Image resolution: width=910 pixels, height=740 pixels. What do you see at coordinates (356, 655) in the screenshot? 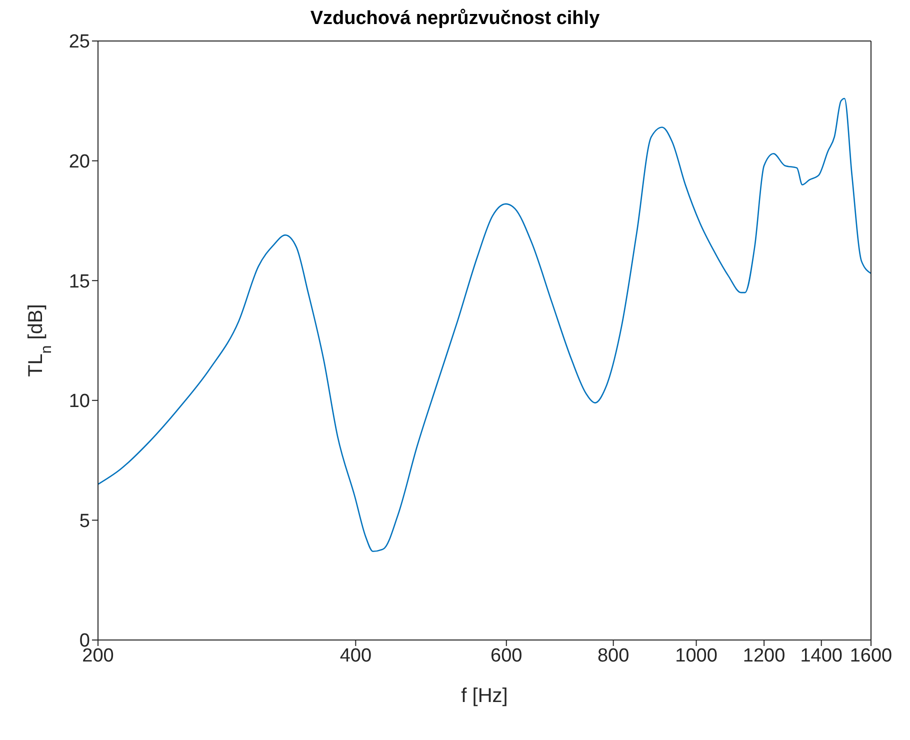
I see `x-tick-label: 400` at bounding box center [356, 655].